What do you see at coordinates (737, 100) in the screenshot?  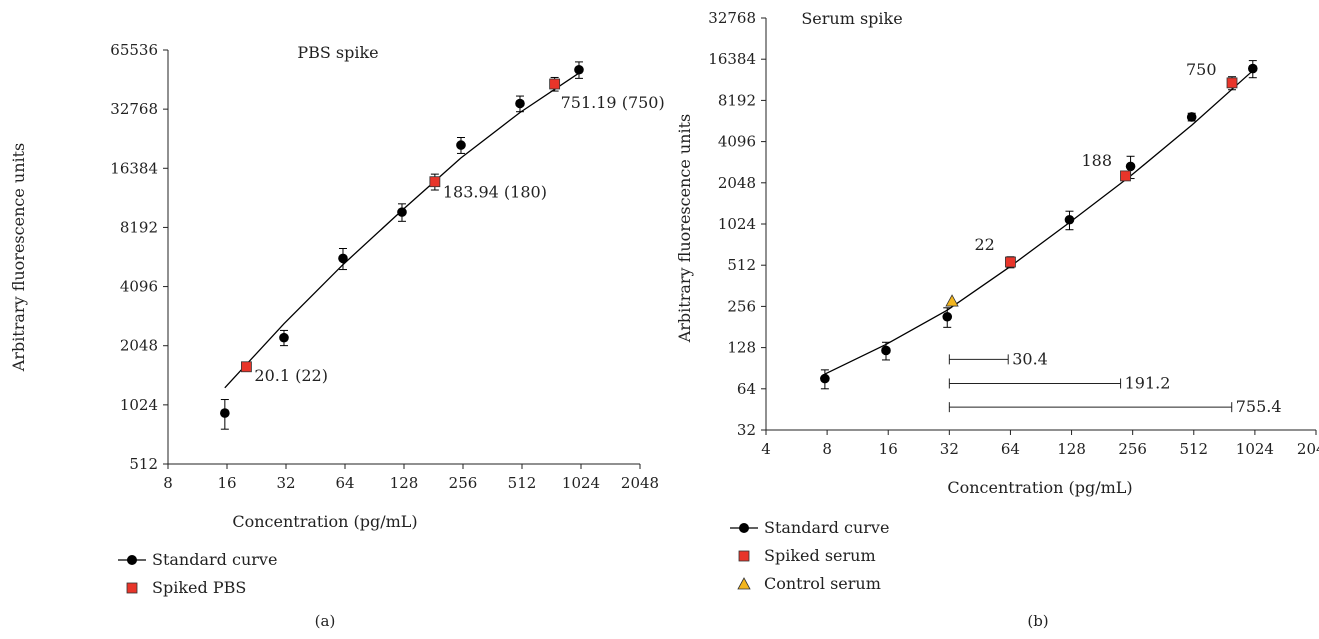 I see `panel-1-y-tick-label: 8192` at bounding box center [737, 100].